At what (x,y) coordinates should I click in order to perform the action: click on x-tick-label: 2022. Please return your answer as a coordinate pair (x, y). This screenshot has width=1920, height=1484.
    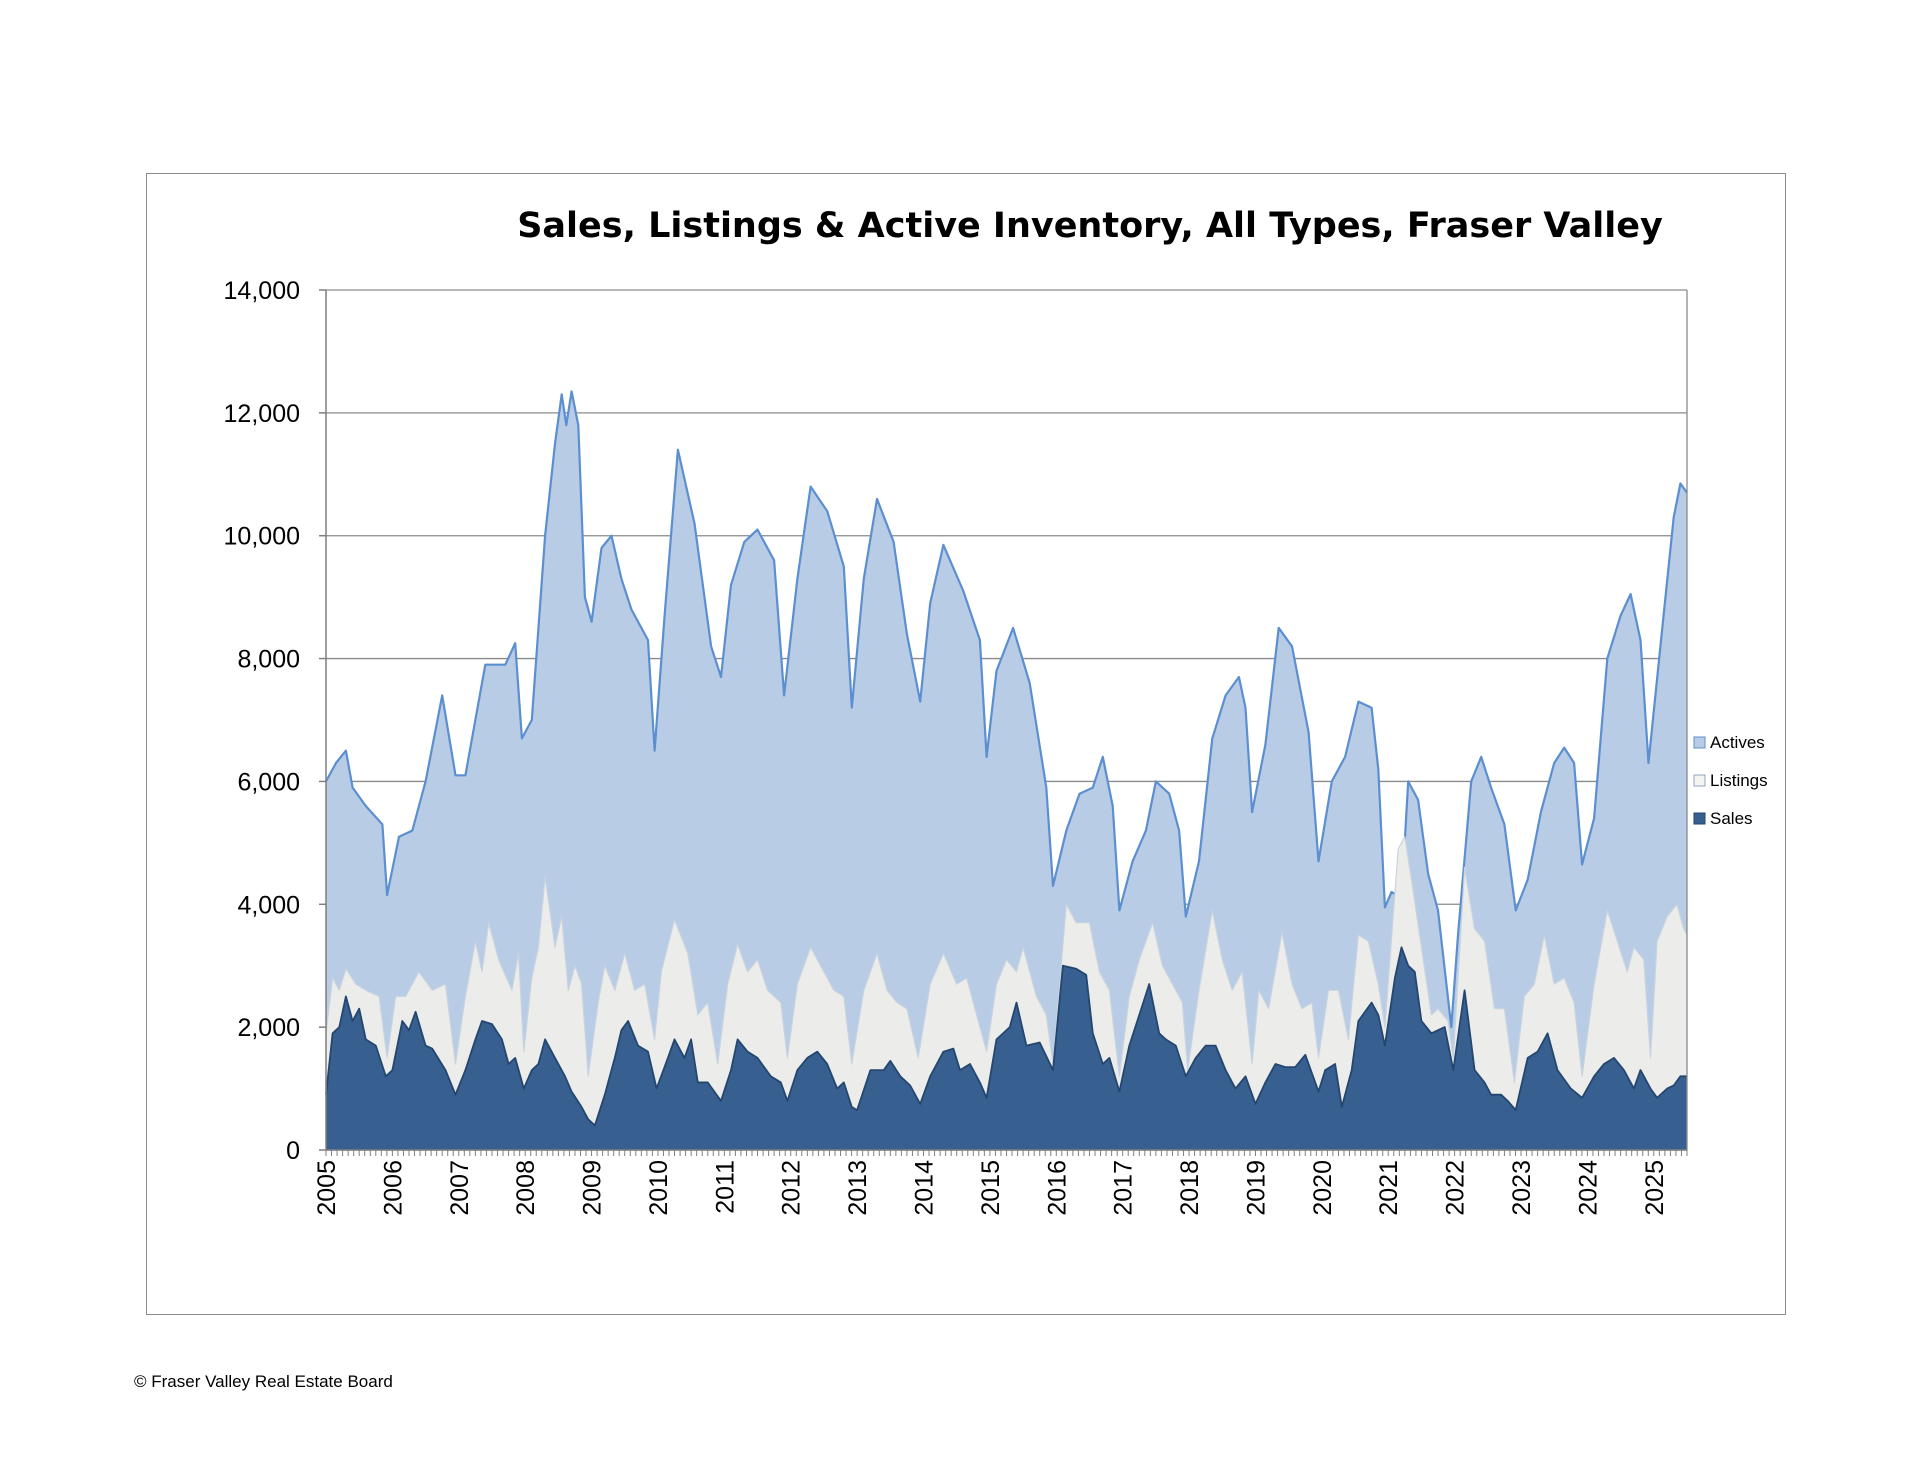
    Looking at the image, I should click on (1456, 1188).